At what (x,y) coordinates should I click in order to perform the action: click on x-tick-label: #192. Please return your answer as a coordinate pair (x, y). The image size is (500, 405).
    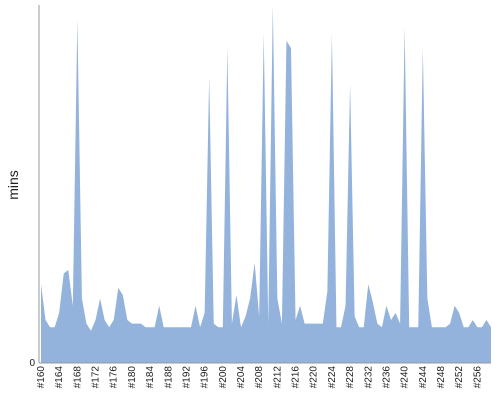
    Looking at the image, I should click on (186, 377).